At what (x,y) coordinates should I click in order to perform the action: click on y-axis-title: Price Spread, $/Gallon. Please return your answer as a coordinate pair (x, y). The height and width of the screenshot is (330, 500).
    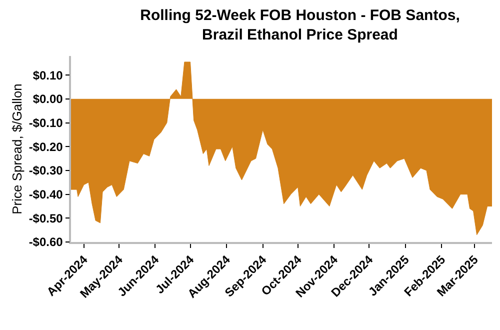
    Looking at the image, I should click on (16, 149).